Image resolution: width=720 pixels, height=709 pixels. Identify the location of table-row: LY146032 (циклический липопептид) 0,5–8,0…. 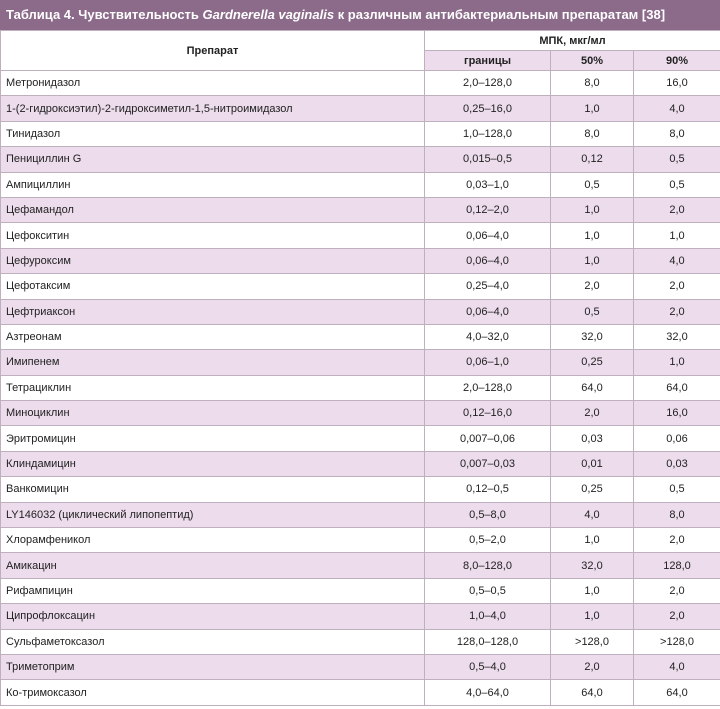
(360, 515).